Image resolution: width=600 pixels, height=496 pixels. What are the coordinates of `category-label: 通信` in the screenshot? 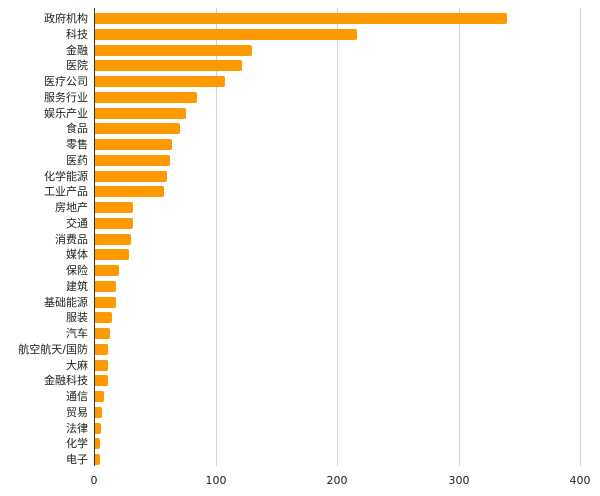 It's located at (77, 396).